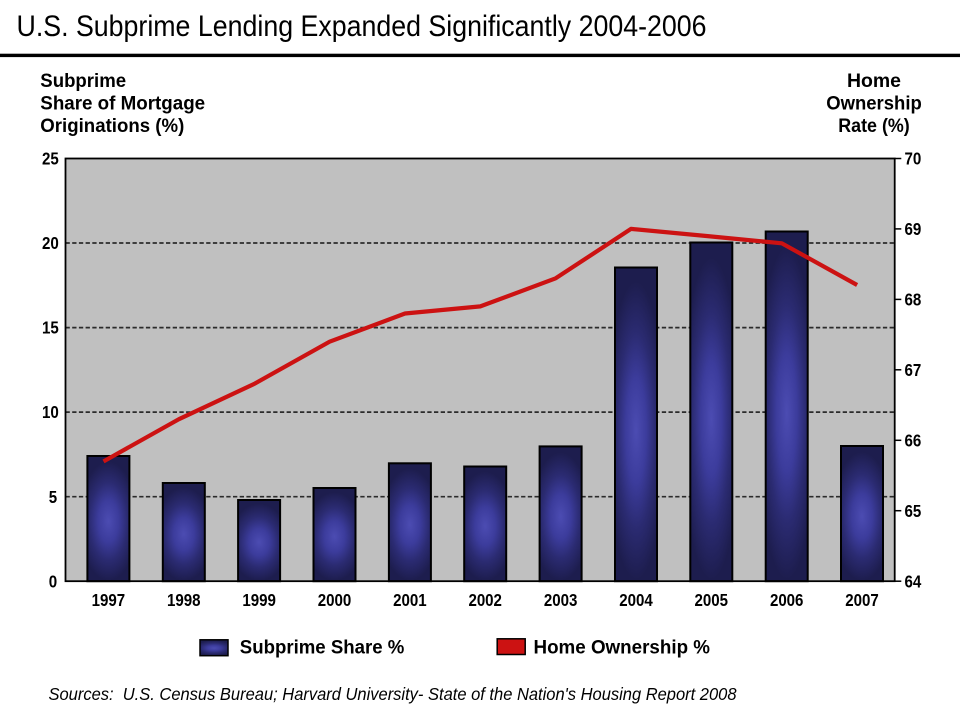 Image resolution: width=960 pixels, height=725 pixels. I want to click on svg-text: 2001, so click(410, 600).